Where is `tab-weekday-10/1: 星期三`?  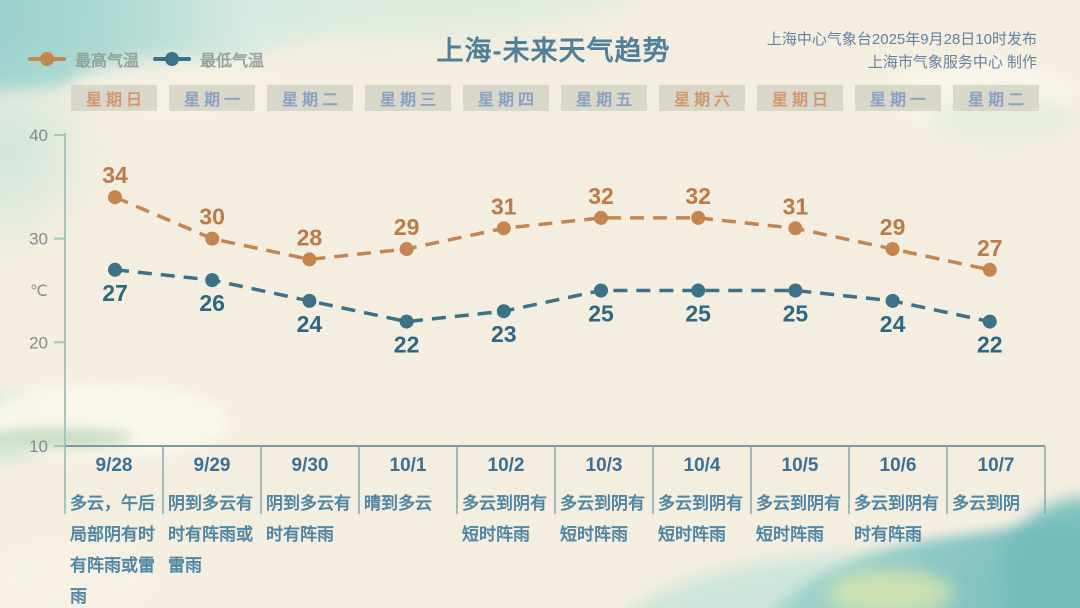
tab-weekday-10/1: 星期三 is located at coordinates (408, 98).